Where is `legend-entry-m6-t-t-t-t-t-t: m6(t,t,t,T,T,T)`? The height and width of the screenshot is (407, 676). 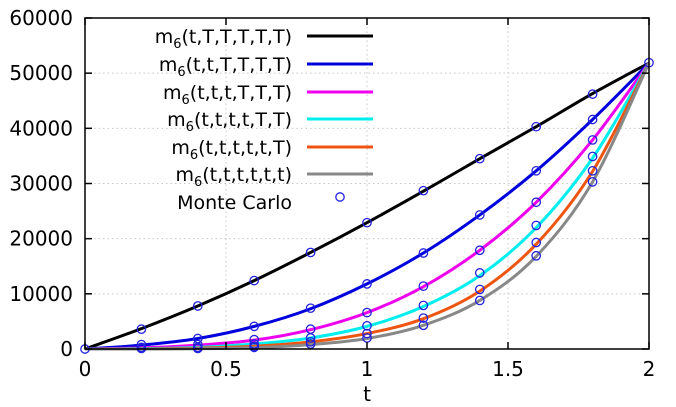
legend-entry-m6-t-t-t-t-t-t: m6(t,t,t,T,T,T) is located at coordinates (227, 95).